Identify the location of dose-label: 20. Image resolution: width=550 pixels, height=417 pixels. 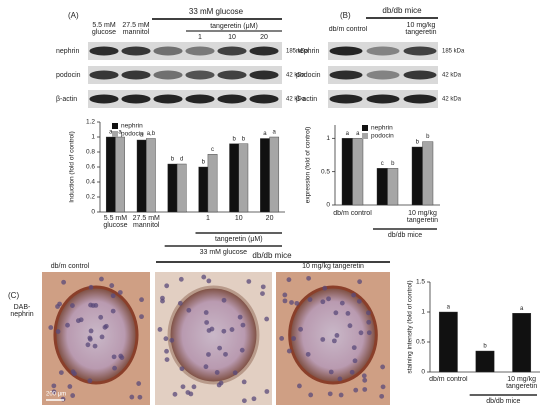
(264, 37).